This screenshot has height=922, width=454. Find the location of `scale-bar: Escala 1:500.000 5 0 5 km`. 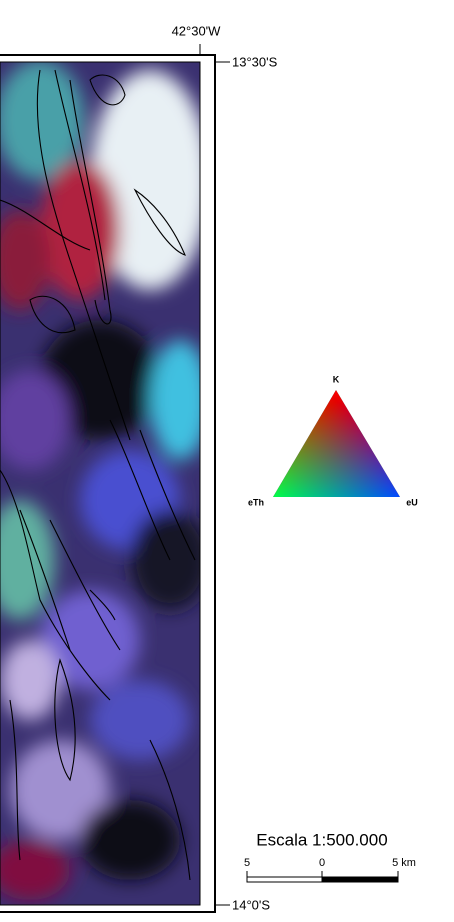

scale-bar: Escala 1:500.000 5 0 5 km is located at coordinates (330, 856).